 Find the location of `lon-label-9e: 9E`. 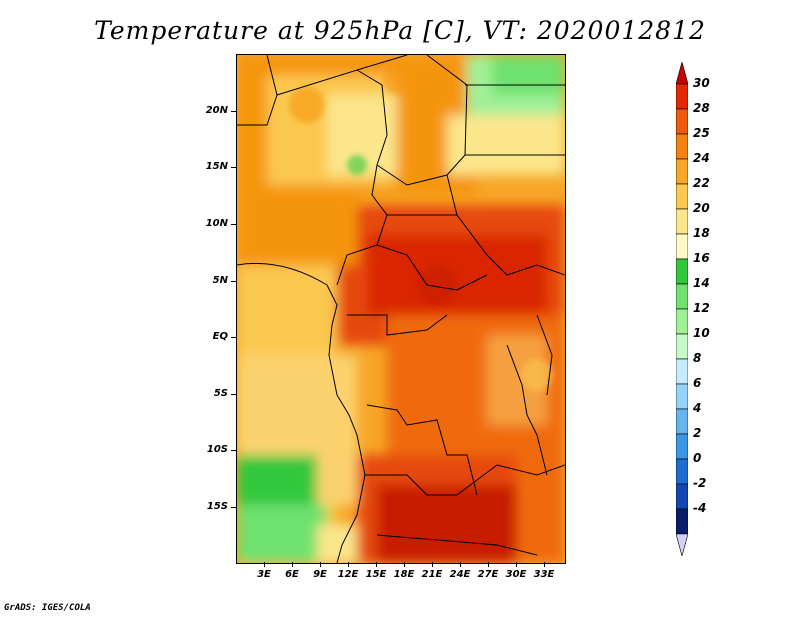

lon-label-9e: 9E is located at coordinates (320, 574).